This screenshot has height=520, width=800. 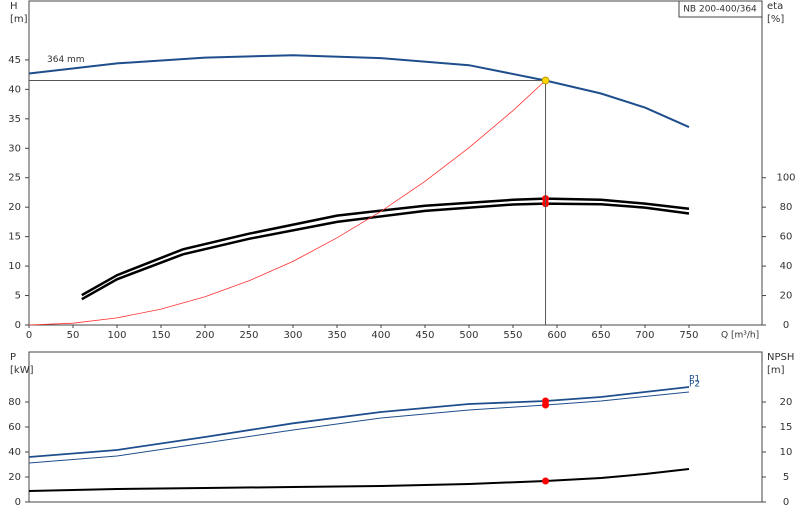 I want to click on x-tick-label: 700, so click(x=644, y=335).